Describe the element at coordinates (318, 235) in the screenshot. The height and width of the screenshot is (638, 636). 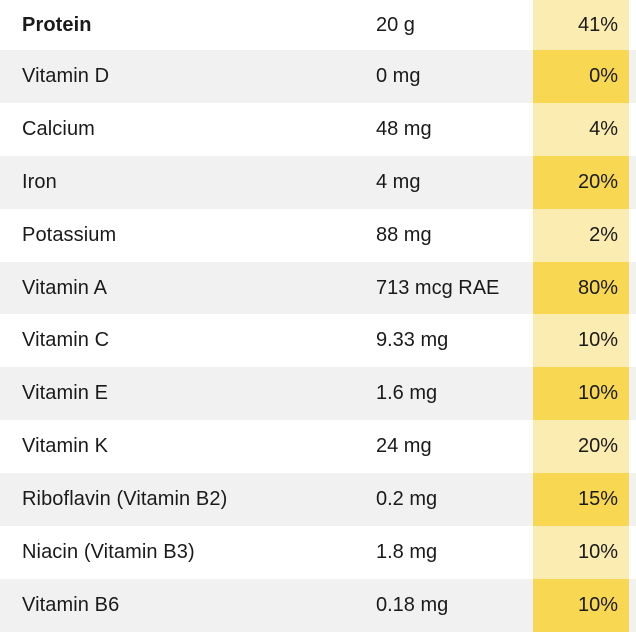
I see `nutrient-row-potassium: Potassium 88 mg 2%` at that location.